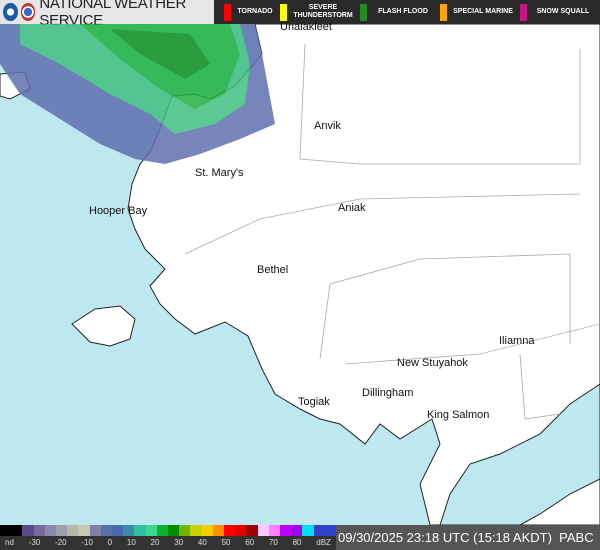 The height and width of the screenshot is (550, 600). What do you see at coordinates (432, 363) in the screenshot?
I see `city-label: New Stuyahok` at bounding box center [432, 363].